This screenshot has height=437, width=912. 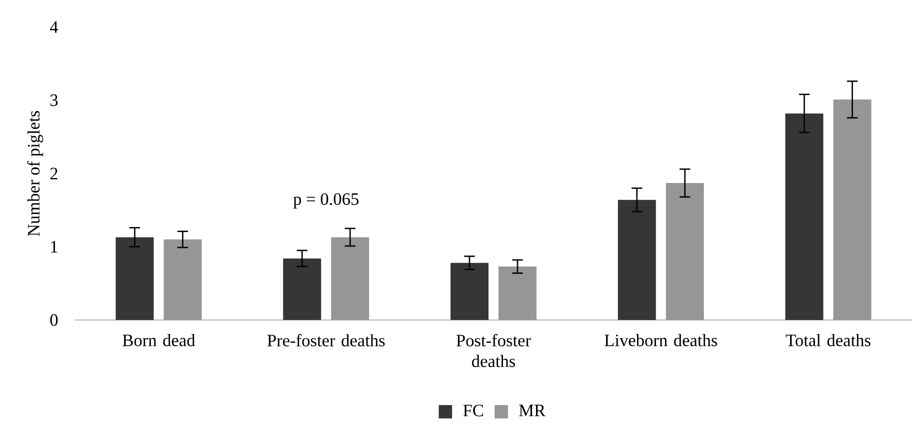 What do you see at coordinates (54, 27) in the screenshot?
I see `y-tick-label: 4` at bounding box center [54, 27].